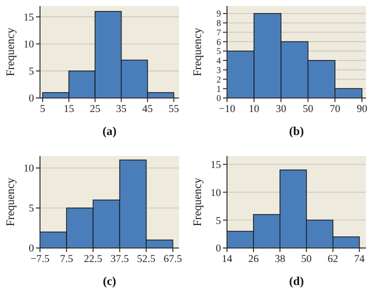 This screenshot has width=374, height=300. Describe the element at coordinates (227, 109) in the screenshot. I see `x-tick-label: −10` at that location.